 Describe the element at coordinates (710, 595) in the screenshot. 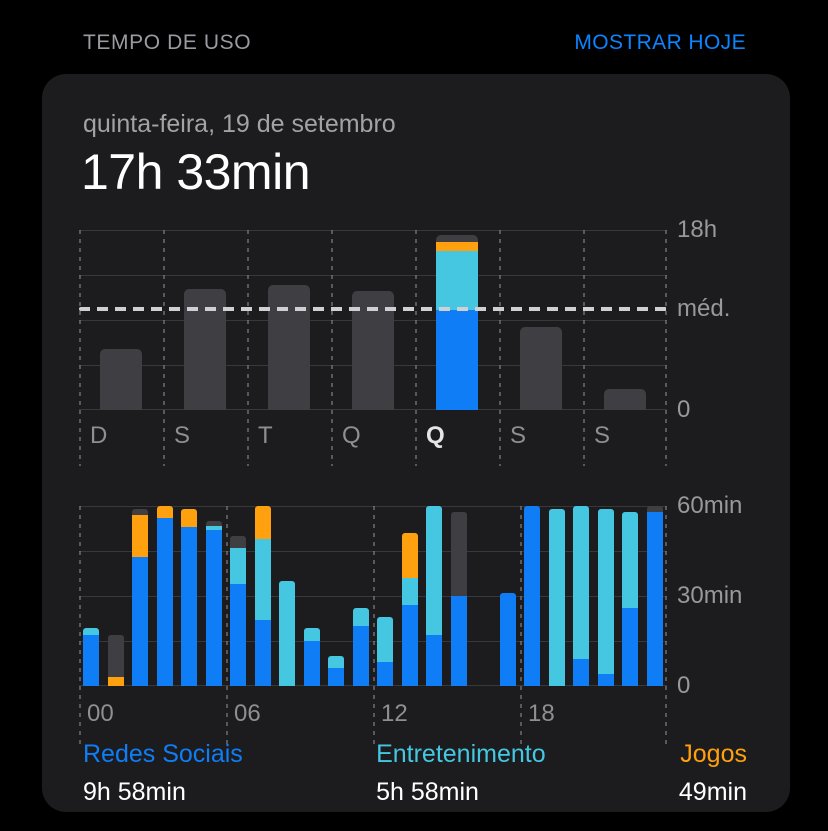

I see `y-axis-label: 30min` at that location.